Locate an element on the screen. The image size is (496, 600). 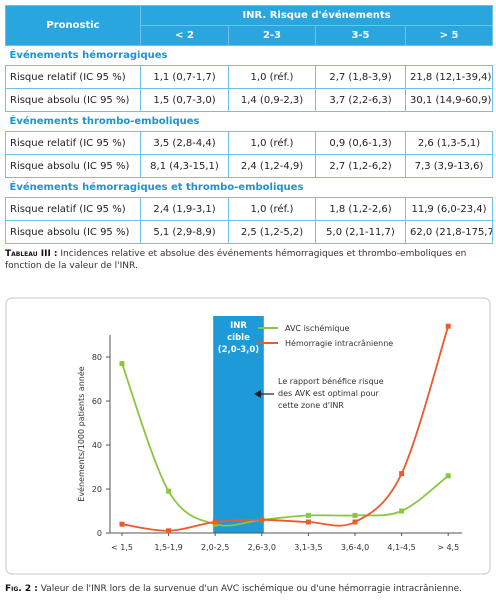
target-band is located at coordinates (238, 424).